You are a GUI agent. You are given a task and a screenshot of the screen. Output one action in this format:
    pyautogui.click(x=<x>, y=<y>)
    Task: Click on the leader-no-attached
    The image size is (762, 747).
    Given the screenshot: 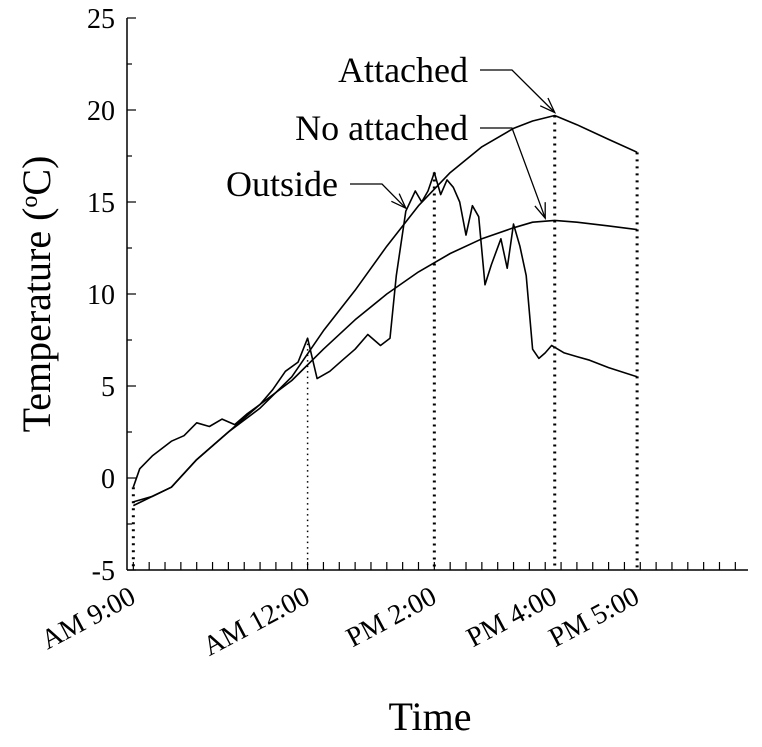 What is the action you would take?
    pyautogui.click(x=513, y=173)
    